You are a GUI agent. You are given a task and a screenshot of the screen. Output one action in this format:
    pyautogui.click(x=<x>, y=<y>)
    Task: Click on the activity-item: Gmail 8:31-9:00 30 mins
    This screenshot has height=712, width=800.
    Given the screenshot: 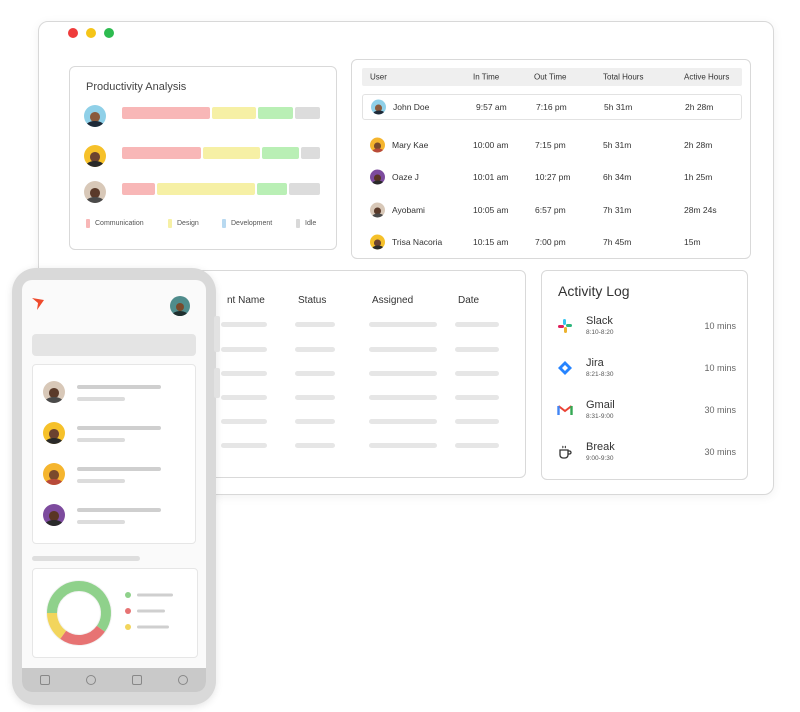 What is the action you would take?
    pyautogui.click(x=646, y=412)
    